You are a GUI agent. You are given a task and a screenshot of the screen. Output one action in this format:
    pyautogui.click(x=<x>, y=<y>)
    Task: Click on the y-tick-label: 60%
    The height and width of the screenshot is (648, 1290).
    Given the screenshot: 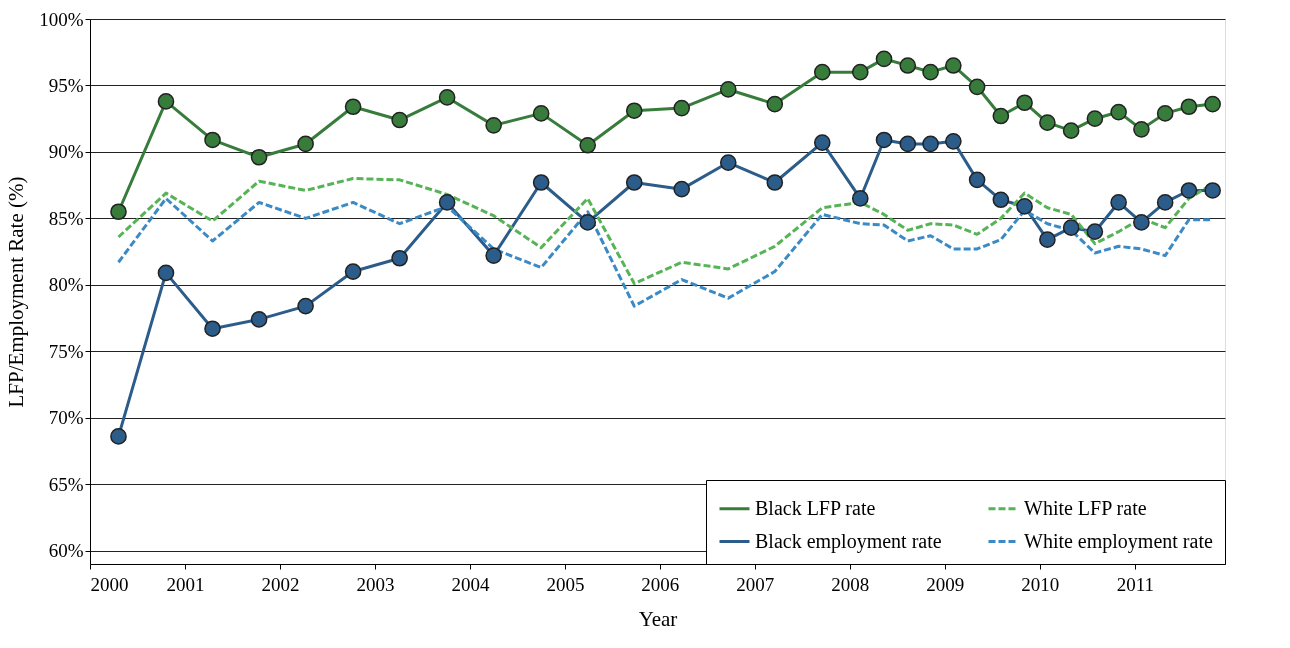 What is the action you would take?
    pyautogui.click(x=66, y=551)
    